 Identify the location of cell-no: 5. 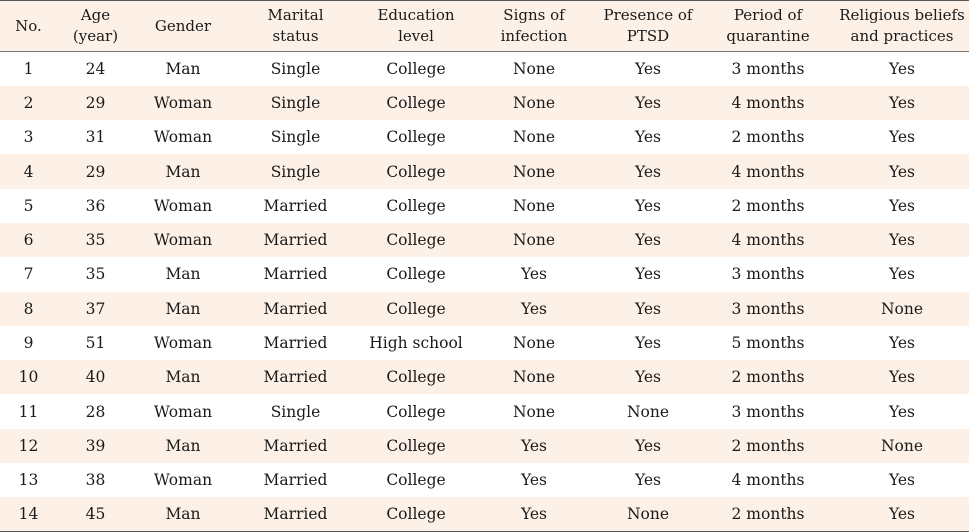
(28, 205).